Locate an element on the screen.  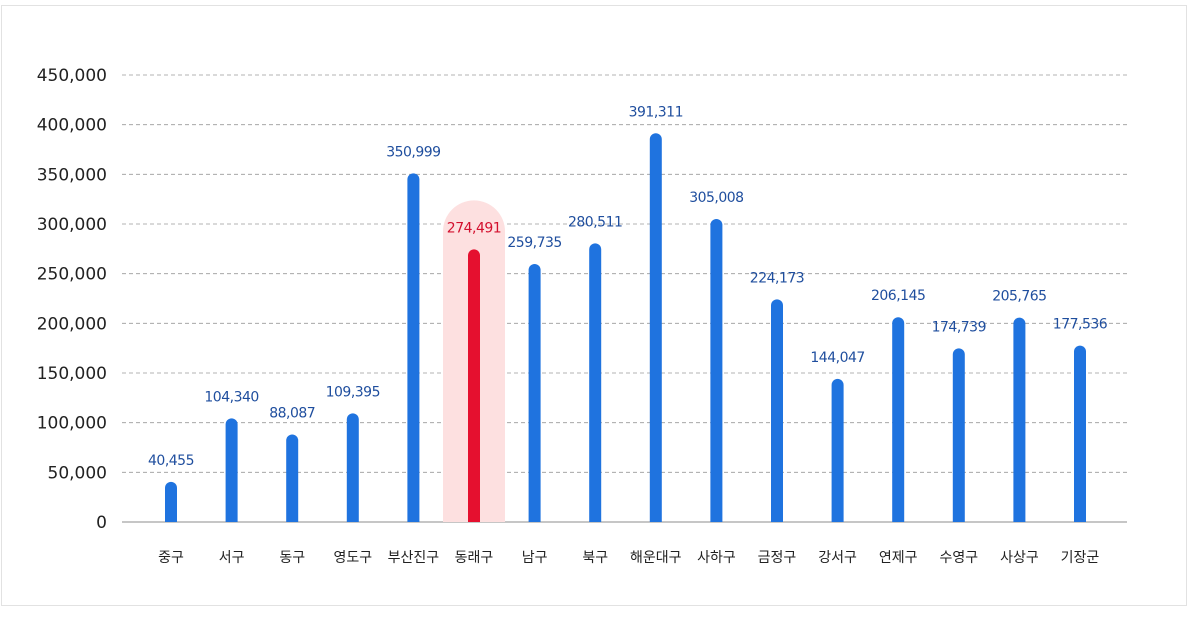
data-label: 104,340 is located at coordinates (231, 397).